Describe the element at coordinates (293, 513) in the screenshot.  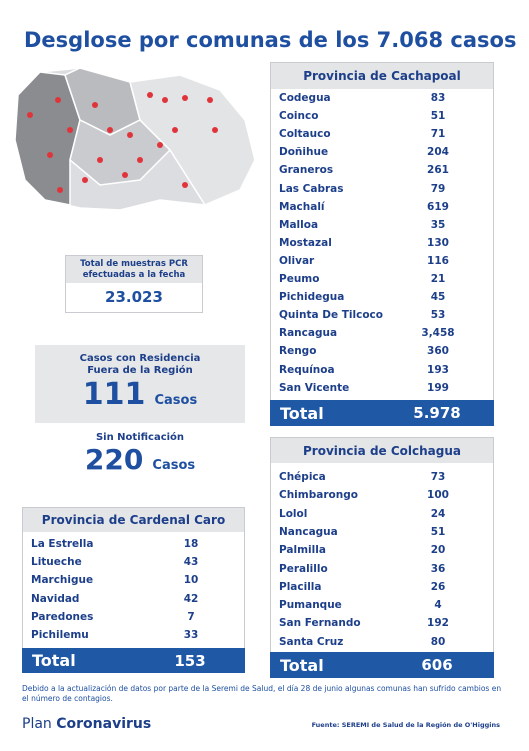
I see `commune-name: Lolol` at that location.